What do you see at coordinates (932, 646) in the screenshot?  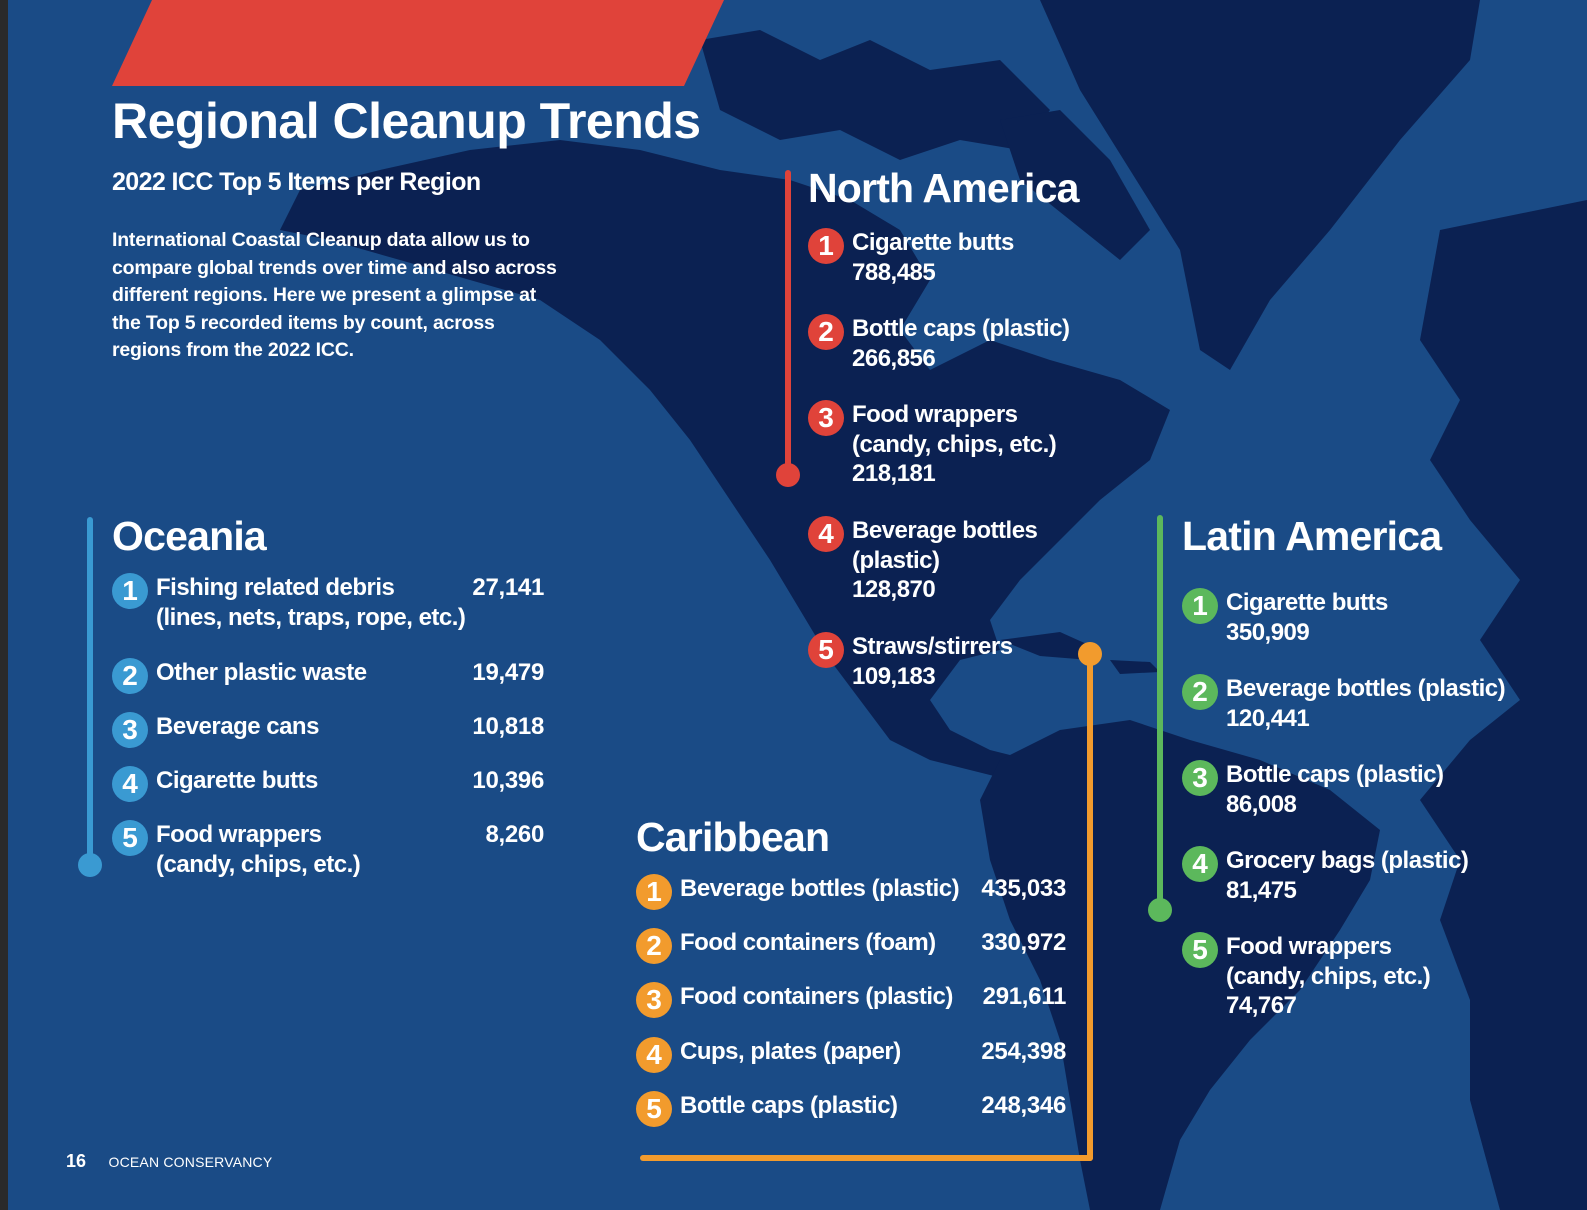 I see `item-label: Straws/stirrers` at bounding box center [932, 646].